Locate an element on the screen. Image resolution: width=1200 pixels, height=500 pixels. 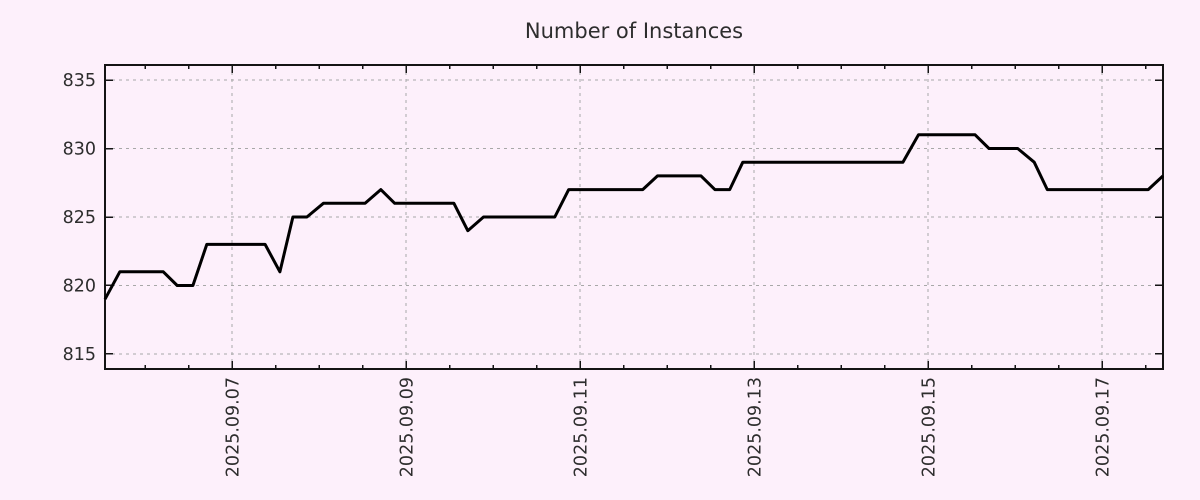
y-tick-label: 815 is located at coordinates (79, 355).